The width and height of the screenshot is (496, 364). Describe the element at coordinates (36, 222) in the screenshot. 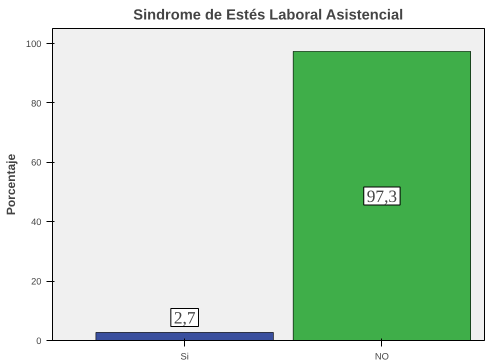

I see `y-tick-label: 40` at that location.